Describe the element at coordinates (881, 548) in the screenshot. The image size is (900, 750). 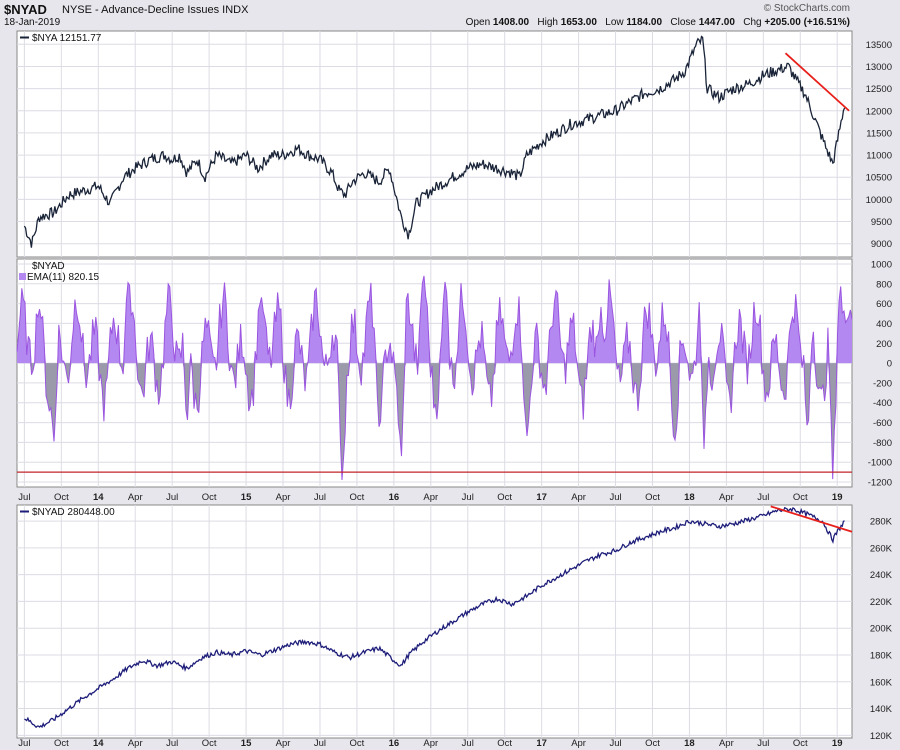
I see `y-tick-label-3-7: 260K` at that location.